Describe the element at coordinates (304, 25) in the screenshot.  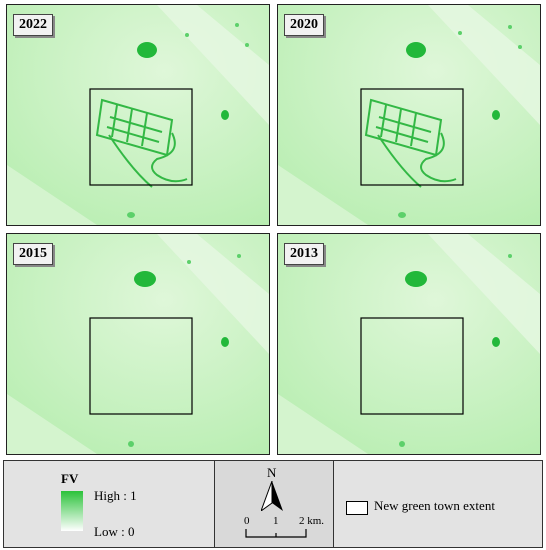
I see `year-label: 2020` at that location.